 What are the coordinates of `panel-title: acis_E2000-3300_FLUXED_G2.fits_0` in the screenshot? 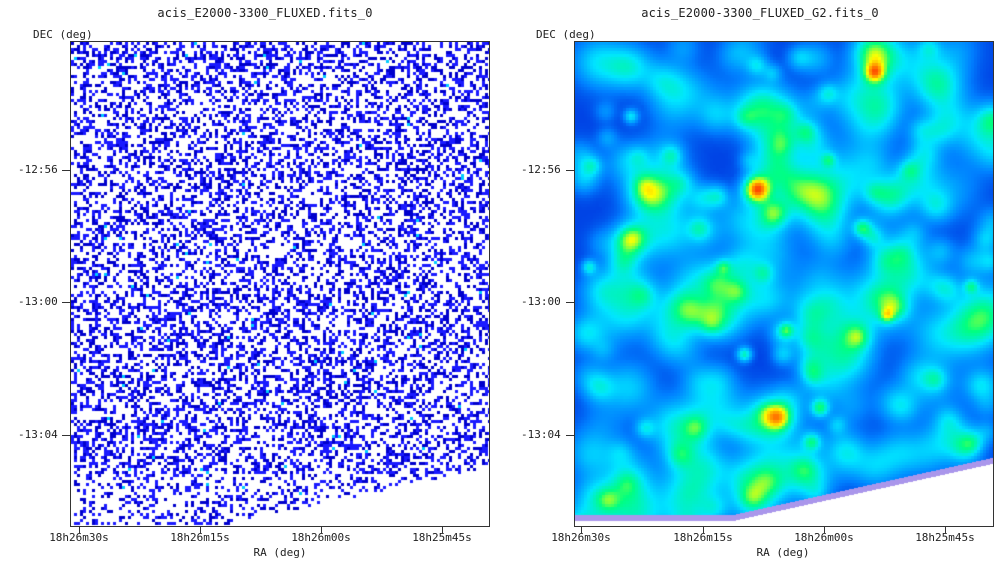 It's located at (760, 13).